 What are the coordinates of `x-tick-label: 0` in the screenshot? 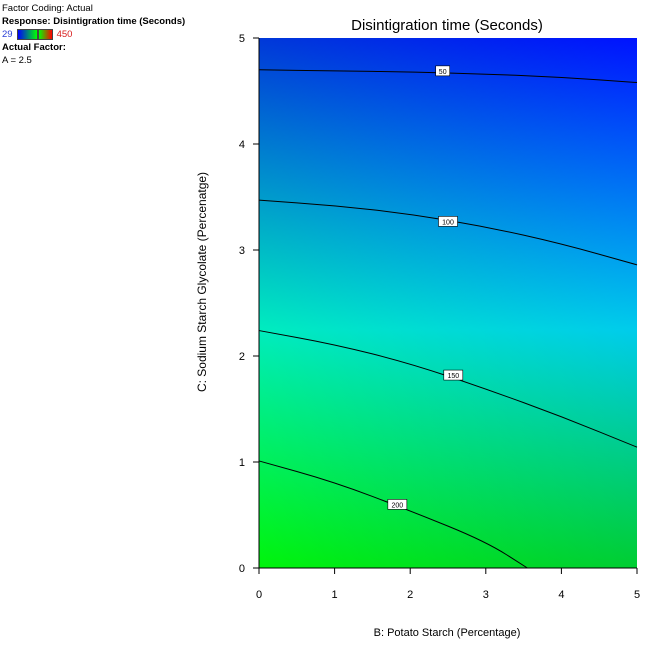 It's located at (259, 595).